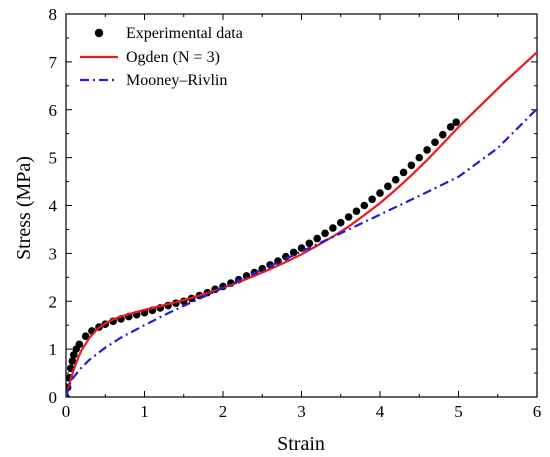 The image size is (550, 457). Describe the element at coordinates (223, 411) in the screenshot. I see `x-tick-label: 2` at that location.